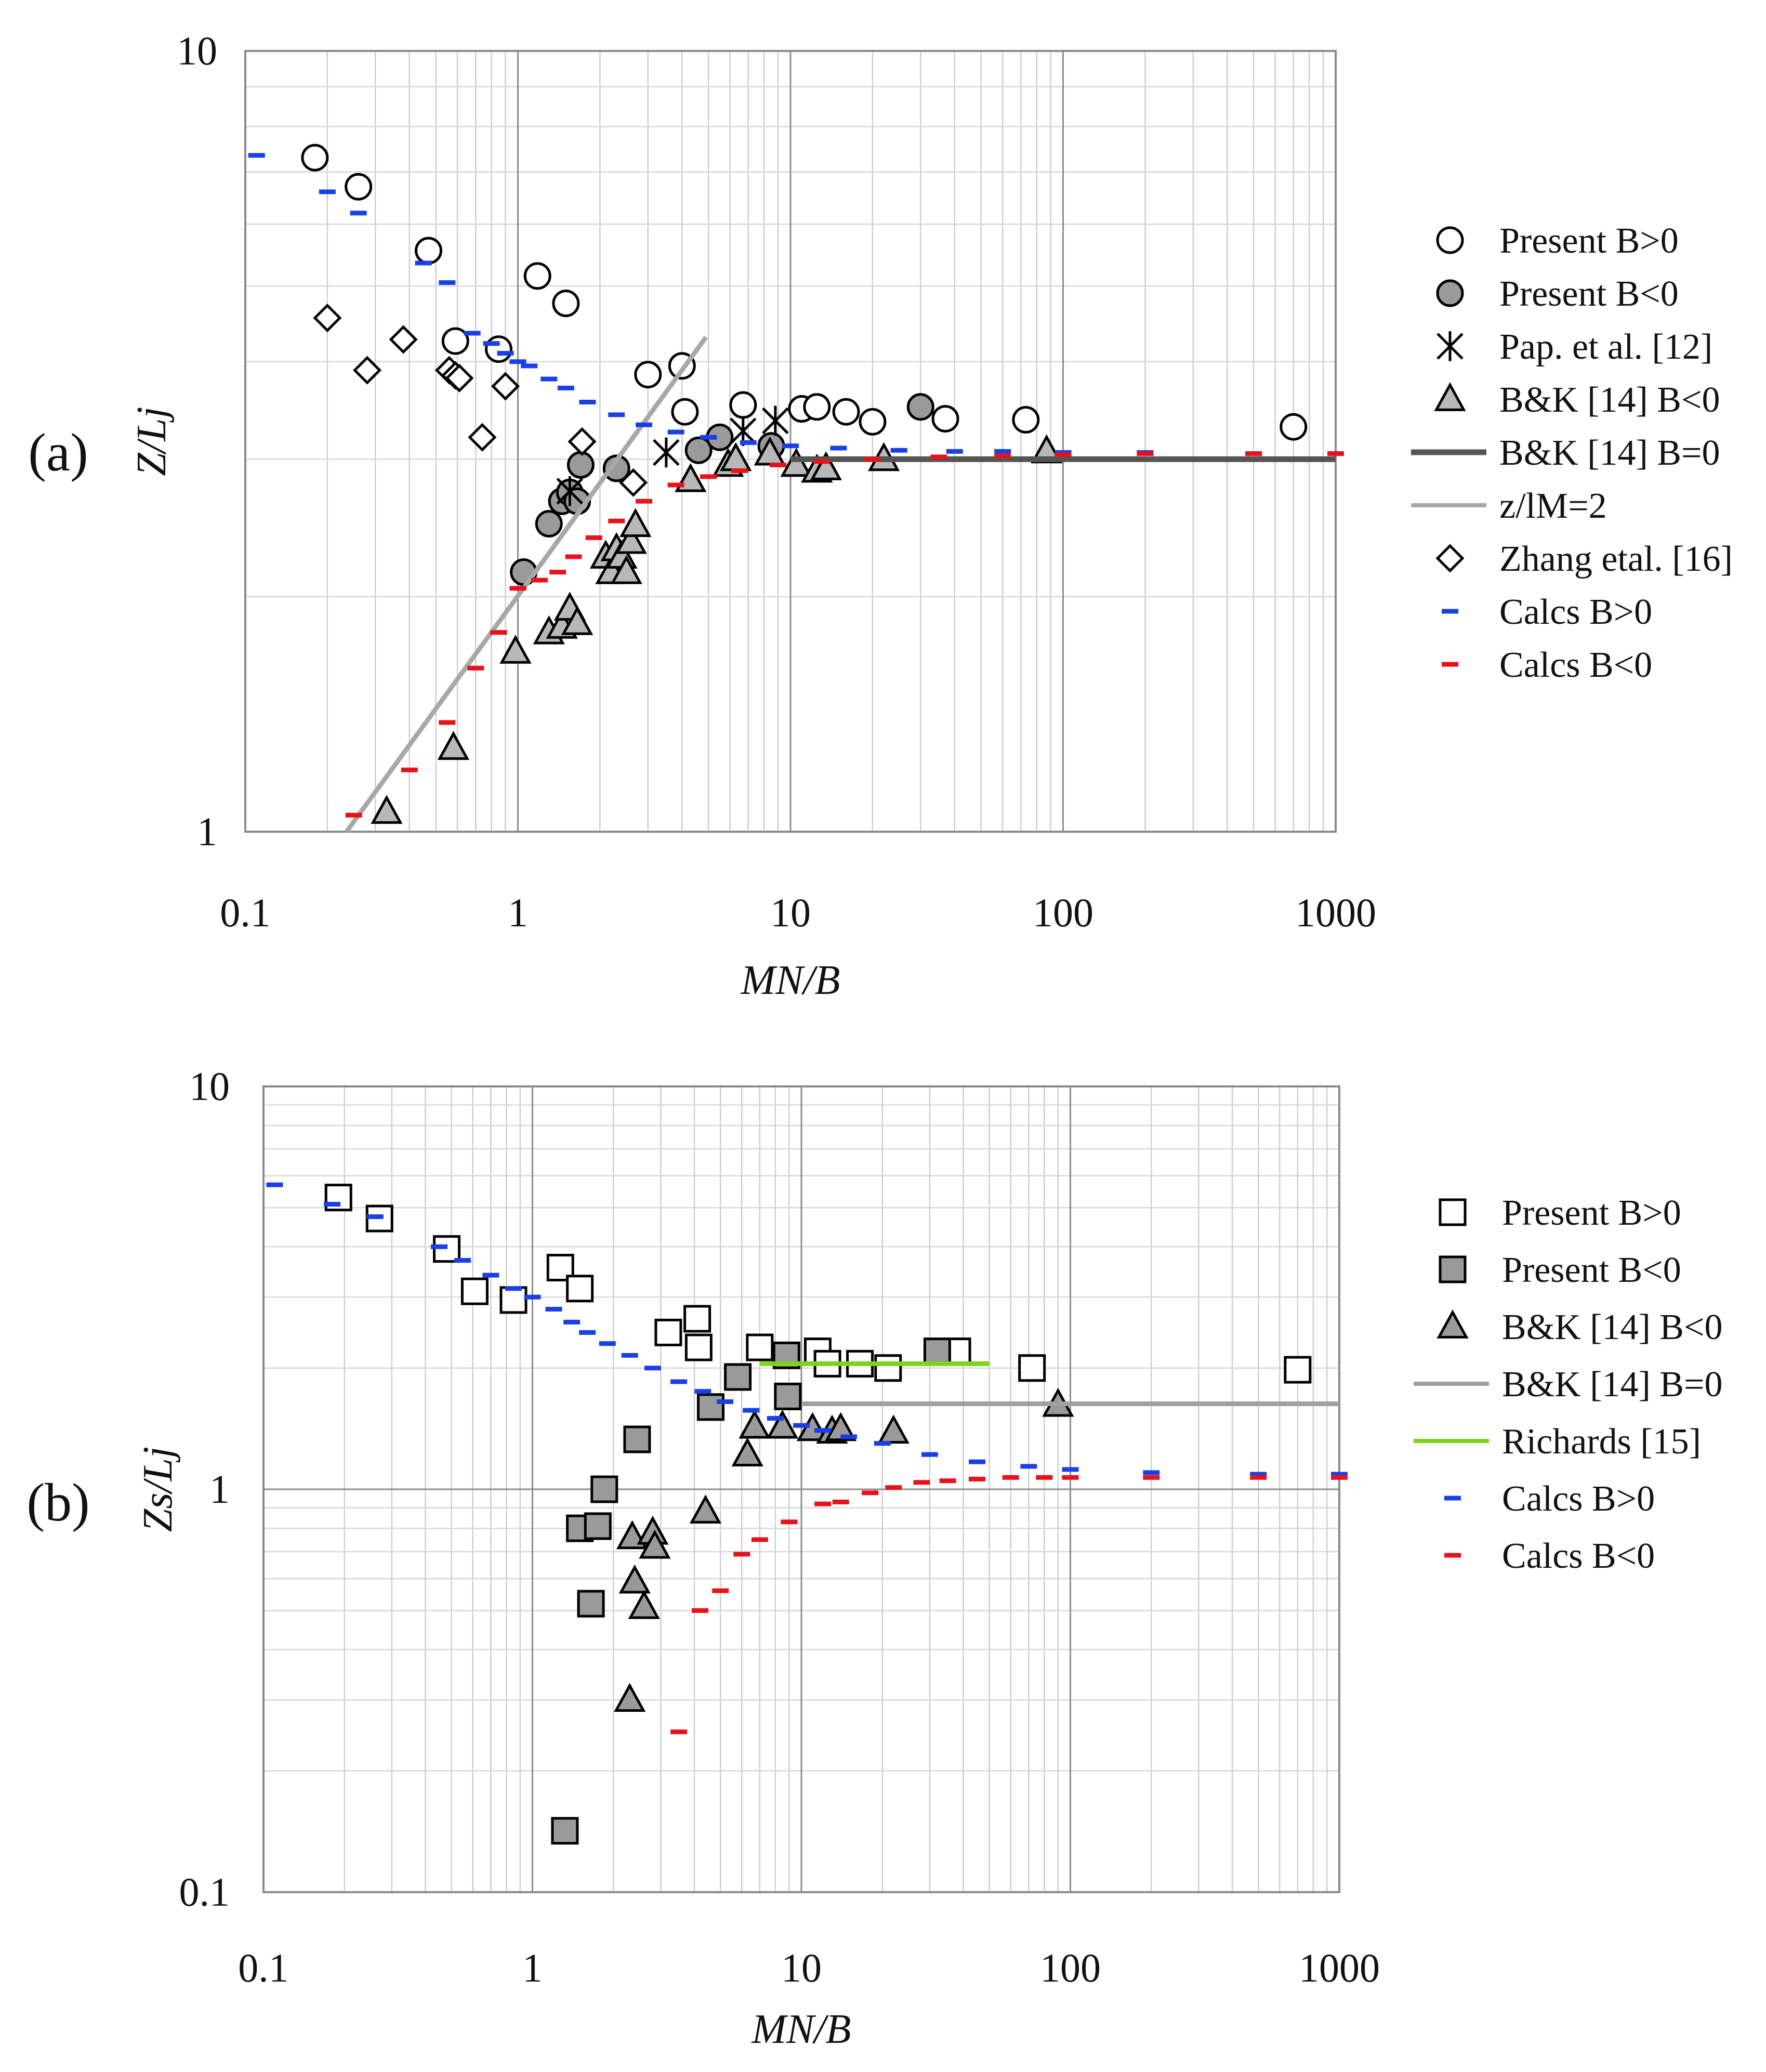 This screenshot has height=2072, width=1766. I want to click on y-axis-label: Zs/Lj, so click(158, 1489).